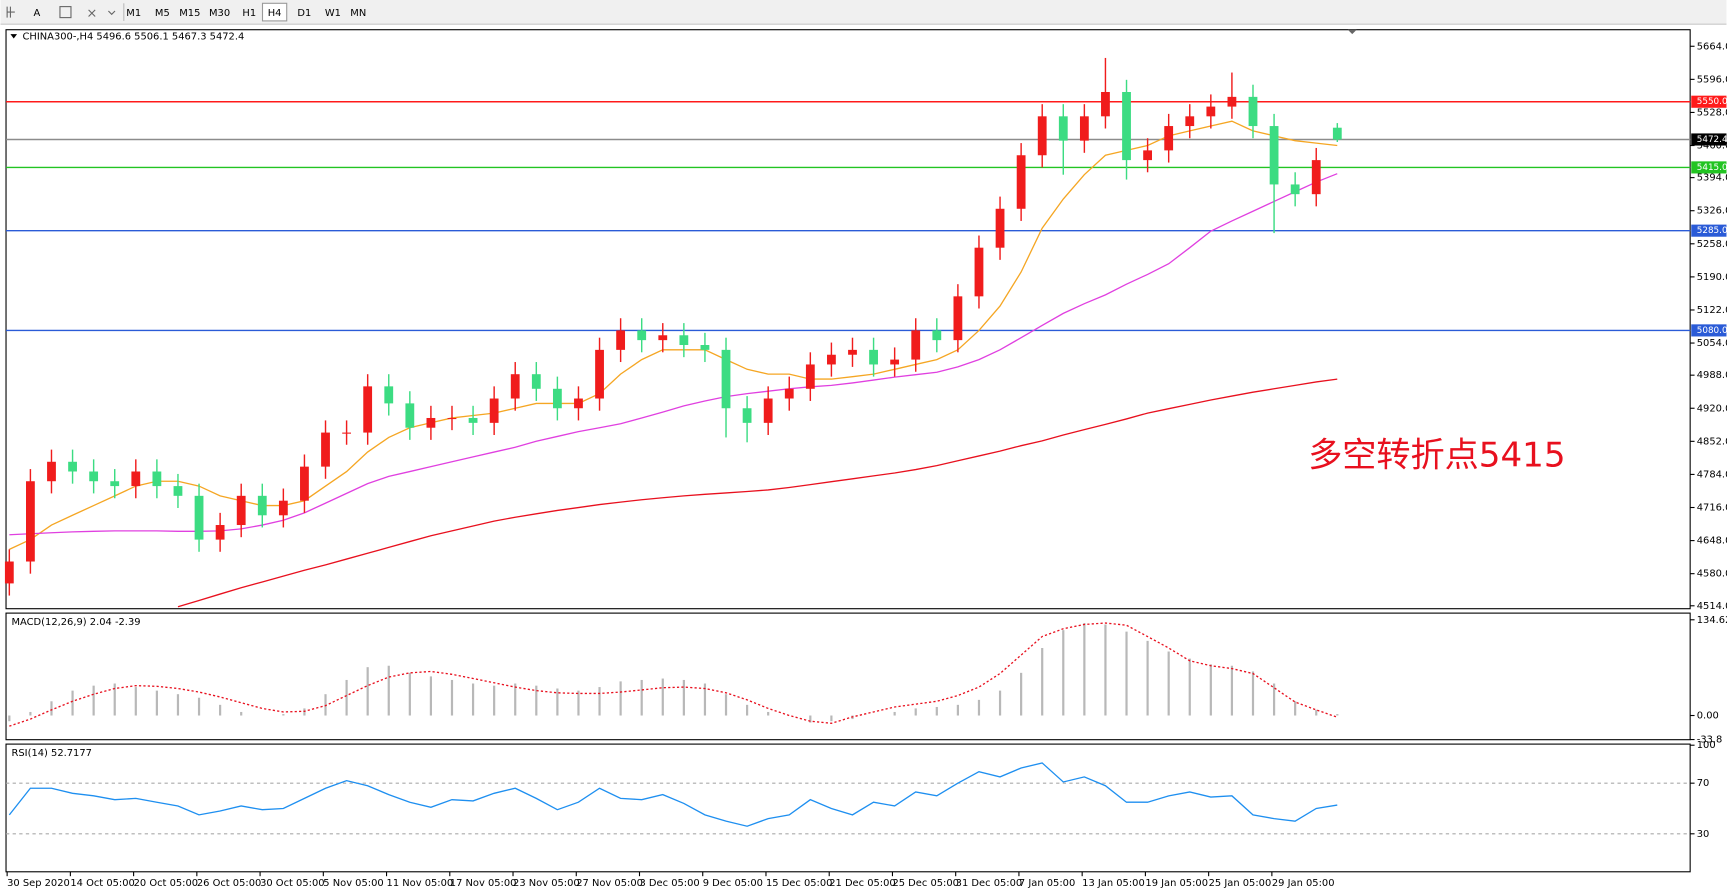 Image resolution: width=1727 pixels, height=896 pixels. I want to click on indicator-title: RSI(14) 52.7177, so click(52, 753).